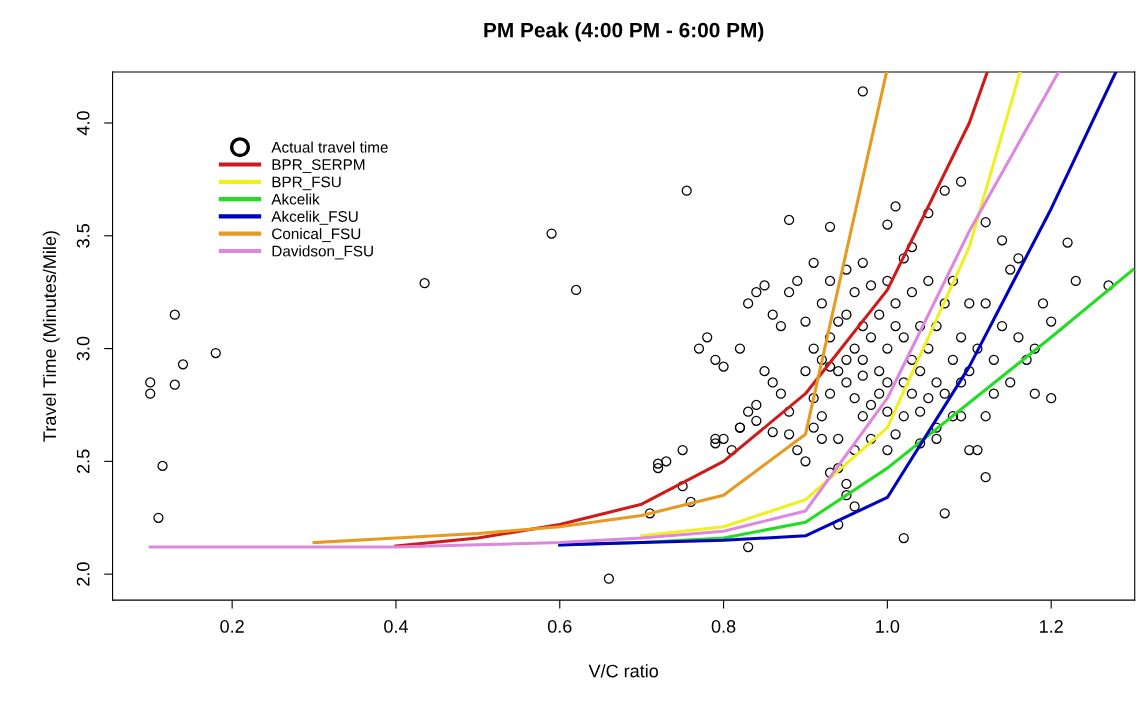 This screenshot has height=706, width=1137. What do you see at coordinates (306, 183) in the screenshot?
I see `legend-label: BPR_FSU` at bounding box center [306, 183].